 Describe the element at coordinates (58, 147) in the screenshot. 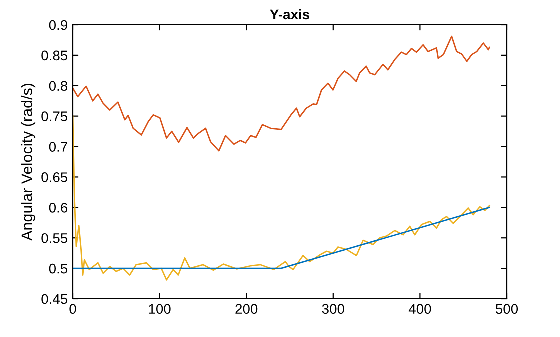

I see `y-tick-label: 0.7` at that location.